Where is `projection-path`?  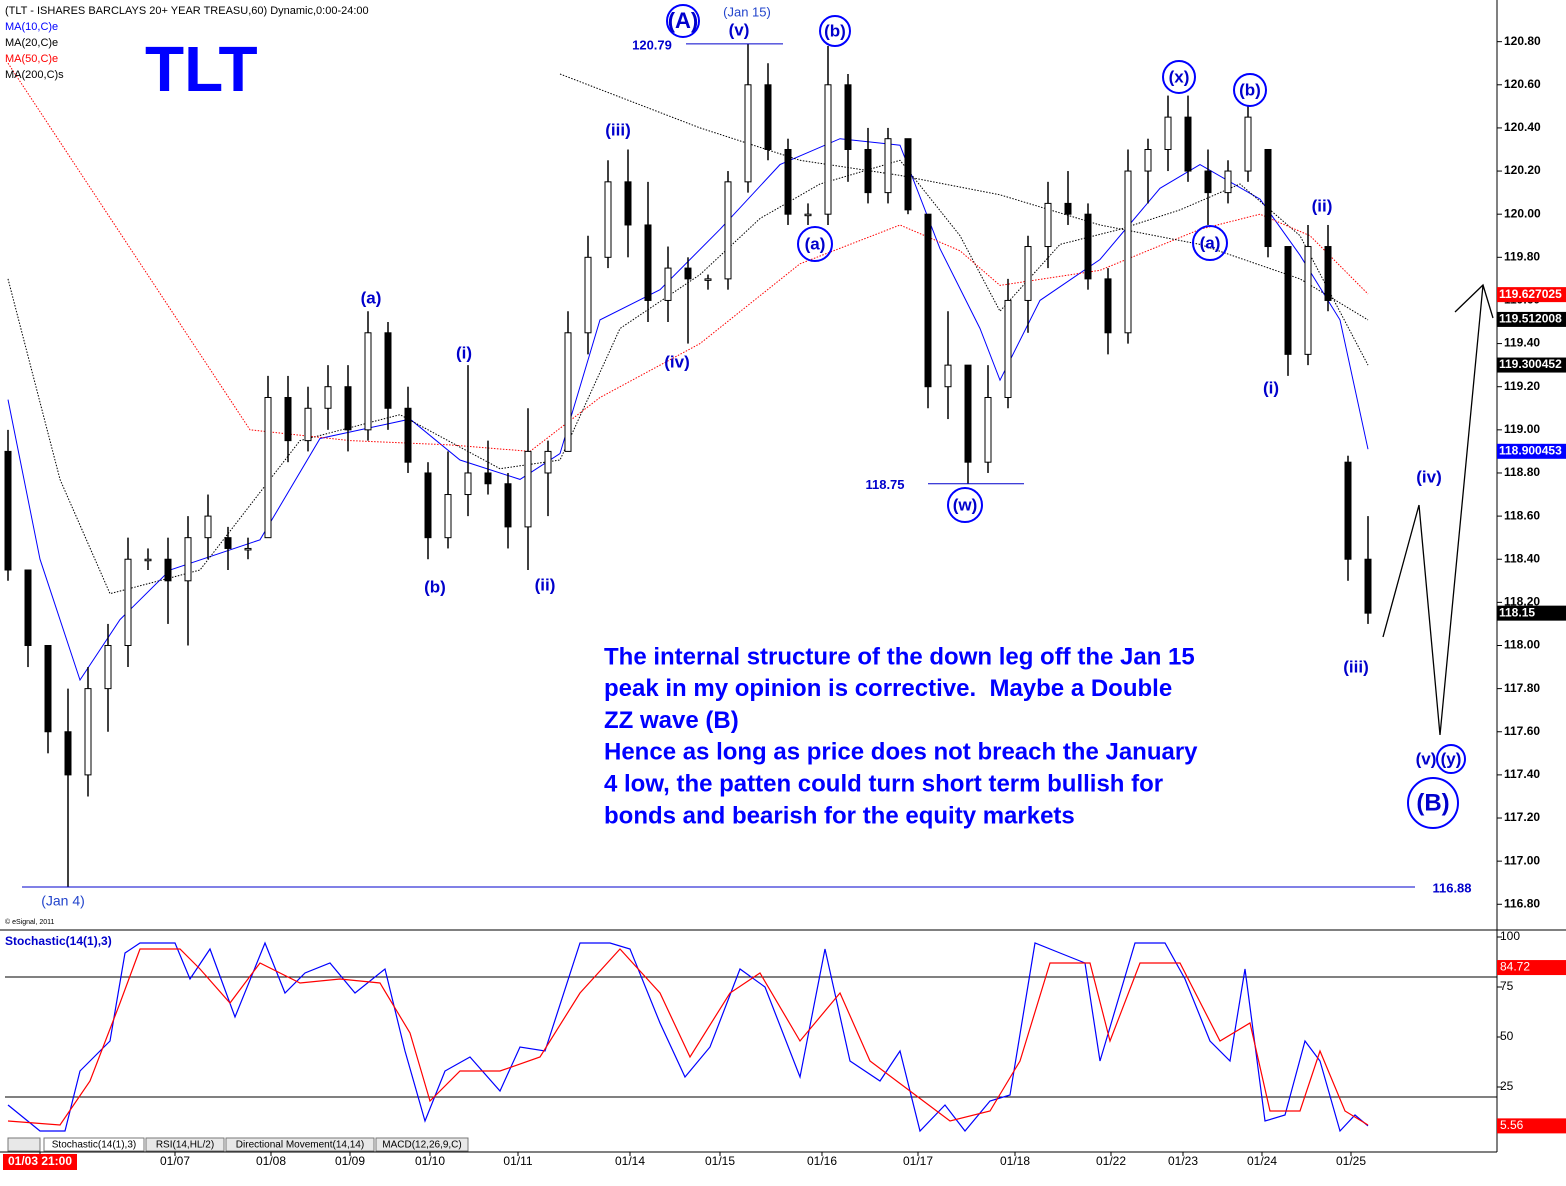
projection-path is located at coordinates (1438, 509).